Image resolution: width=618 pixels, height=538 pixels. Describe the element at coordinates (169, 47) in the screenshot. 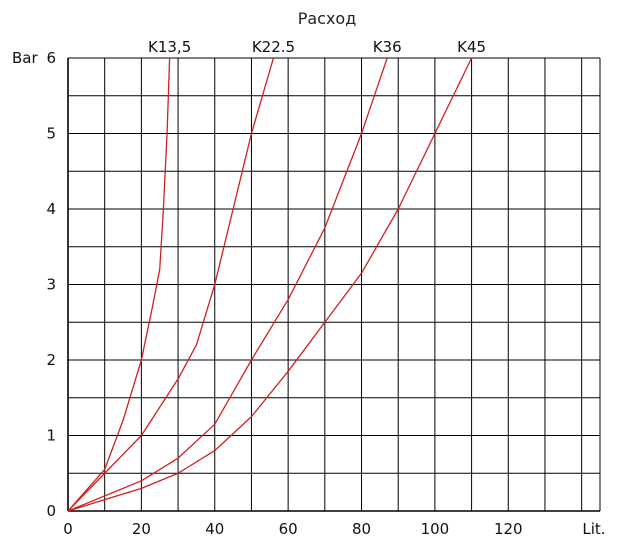

I see `series-label: K13,5` at that location.